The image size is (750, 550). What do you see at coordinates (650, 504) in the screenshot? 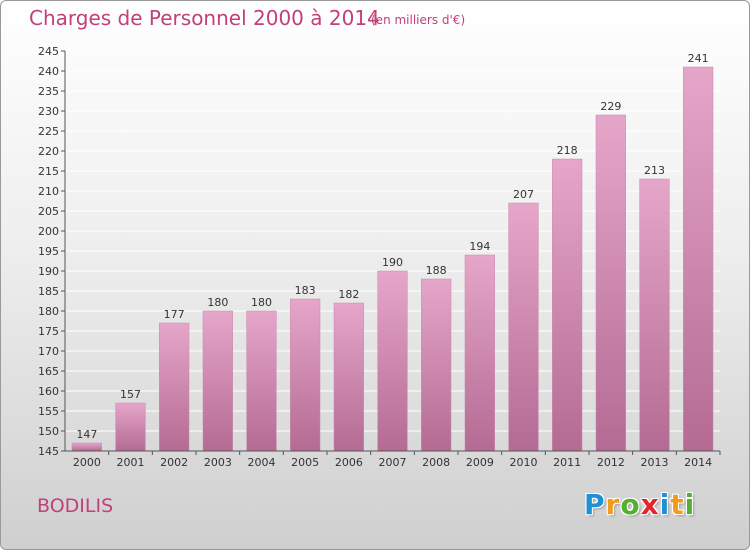
I see `logo-letter: x` at bounding box center [650, 504].